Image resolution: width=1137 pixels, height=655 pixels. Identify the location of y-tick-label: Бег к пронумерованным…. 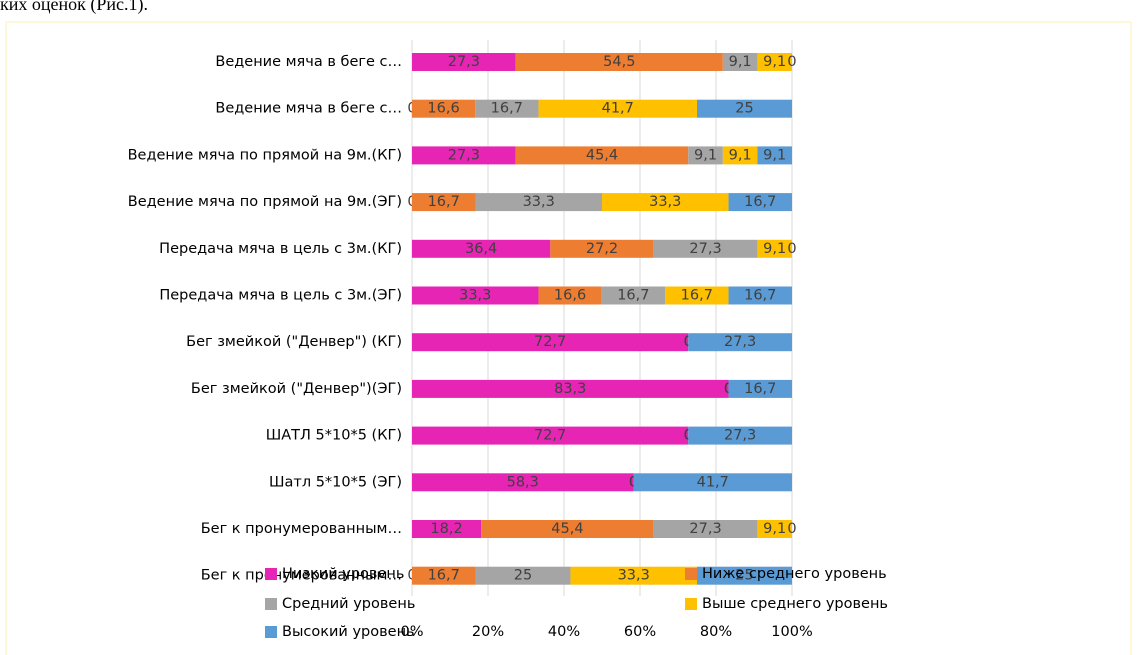
(301, 576).